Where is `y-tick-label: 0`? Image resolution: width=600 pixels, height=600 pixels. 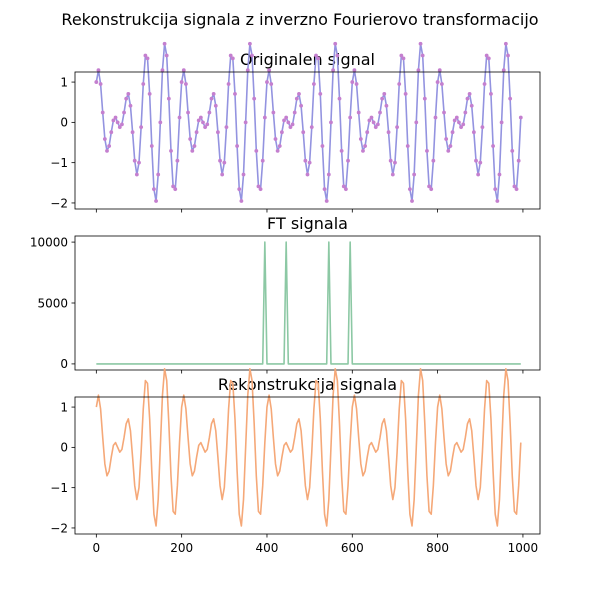 y-tick-label: 0 is located at coordinates (64, 364).